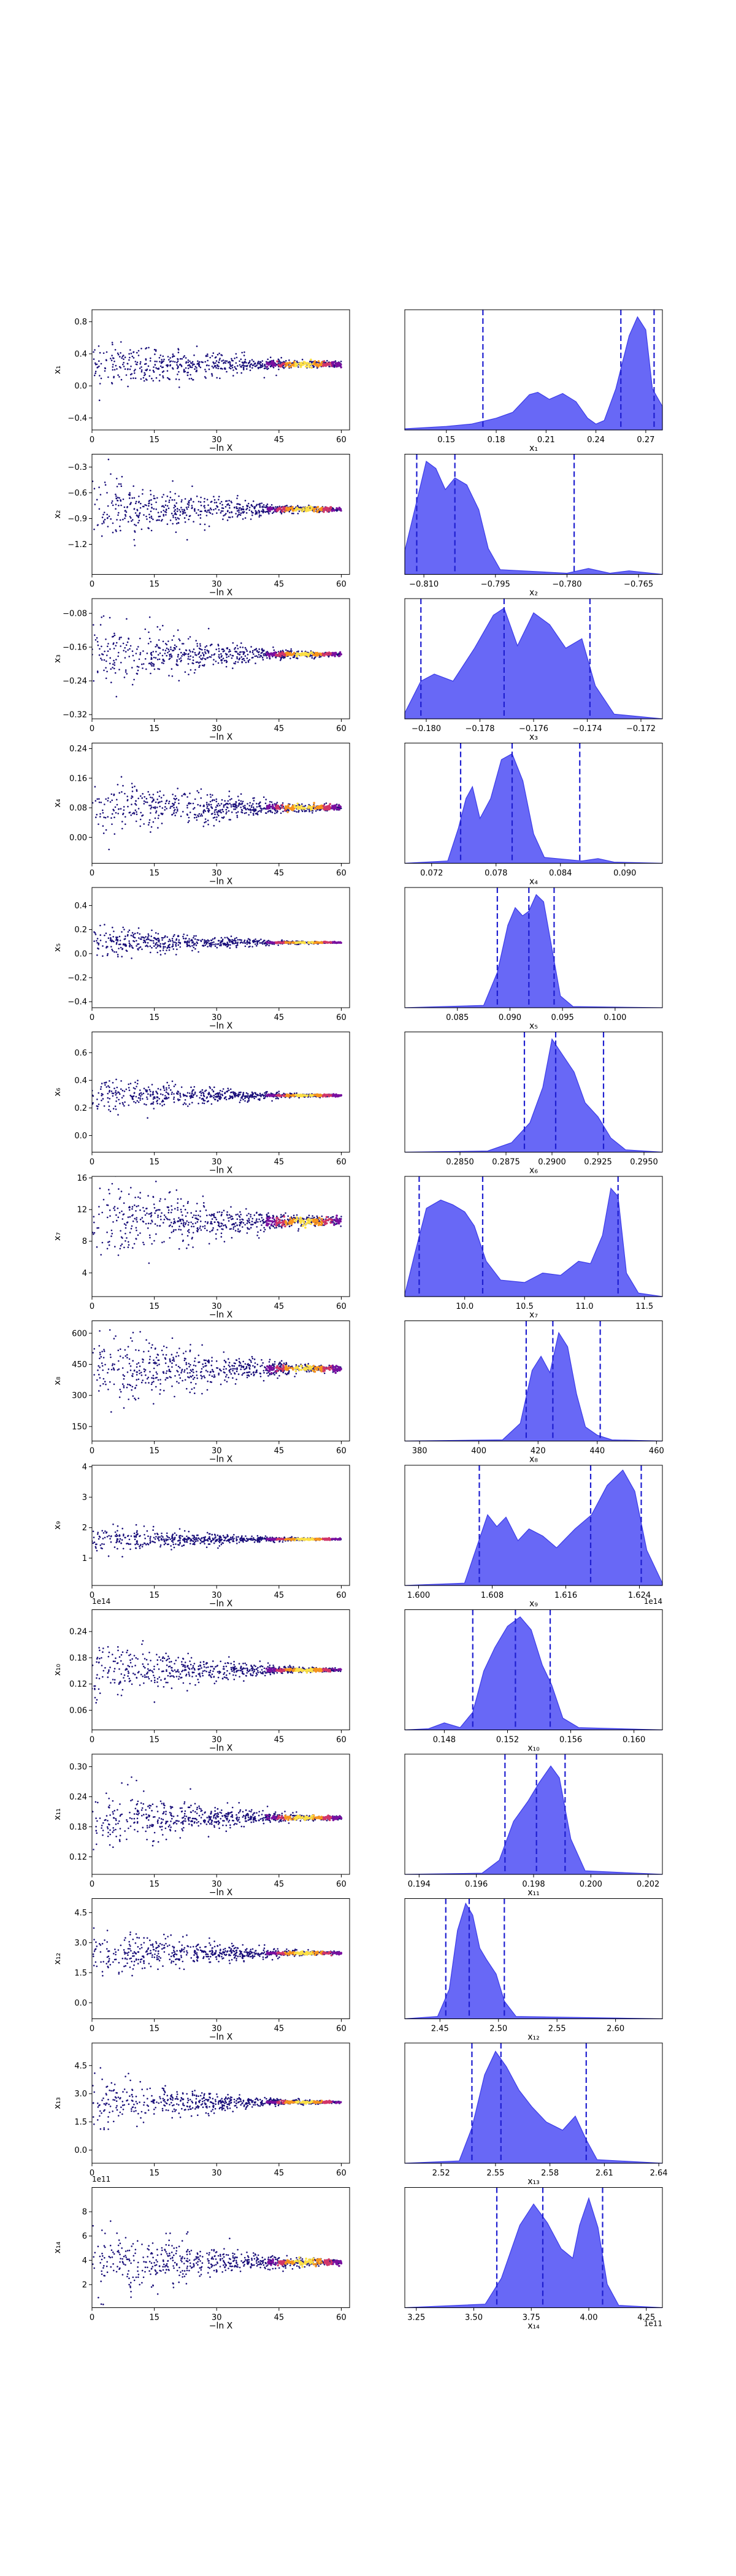 Image resolution: width=736 pixels, height=2576 pixels. I want to click on x-tick-label: 30, so click(217, 440).